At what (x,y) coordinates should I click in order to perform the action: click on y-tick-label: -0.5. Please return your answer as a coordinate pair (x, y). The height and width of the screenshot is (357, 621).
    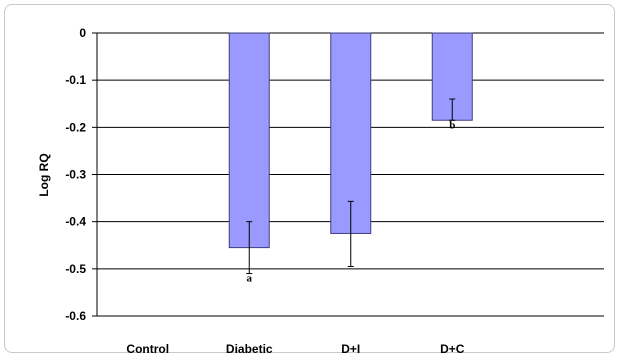
    Looking at the image, I should click on (75, 269).